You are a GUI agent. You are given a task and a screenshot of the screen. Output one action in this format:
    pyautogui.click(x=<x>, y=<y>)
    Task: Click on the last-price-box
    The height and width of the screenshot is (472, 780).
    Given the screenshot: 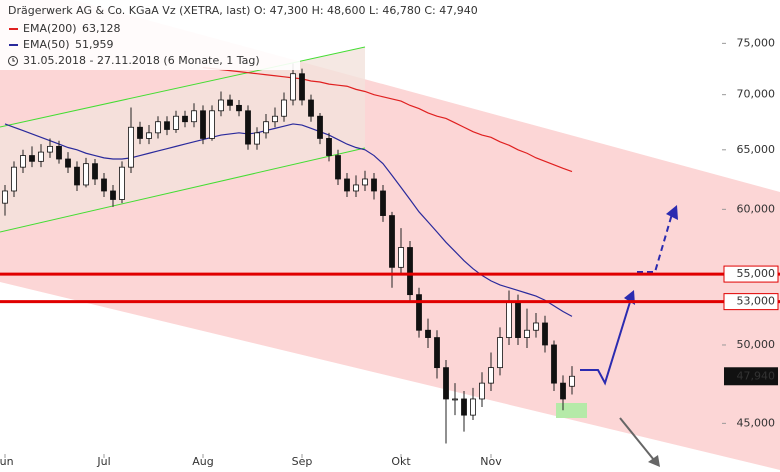 What is the action you would take?
    pyautogui.click(x=751, y=376)
    